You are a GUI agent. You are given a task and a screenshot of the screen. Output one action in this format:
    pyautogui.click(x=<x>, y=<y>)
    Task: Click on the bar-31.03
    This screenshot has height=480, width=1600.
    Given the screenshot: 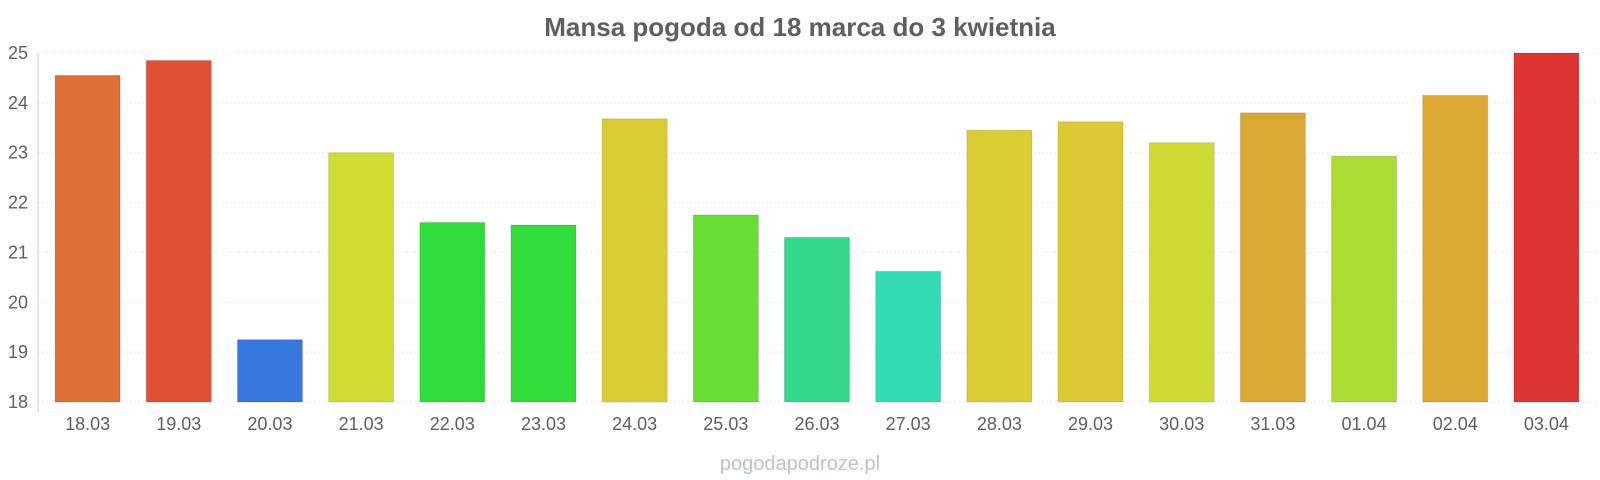 What is the action you would take?
    pyautogui.click(x=1272, y=257)
    